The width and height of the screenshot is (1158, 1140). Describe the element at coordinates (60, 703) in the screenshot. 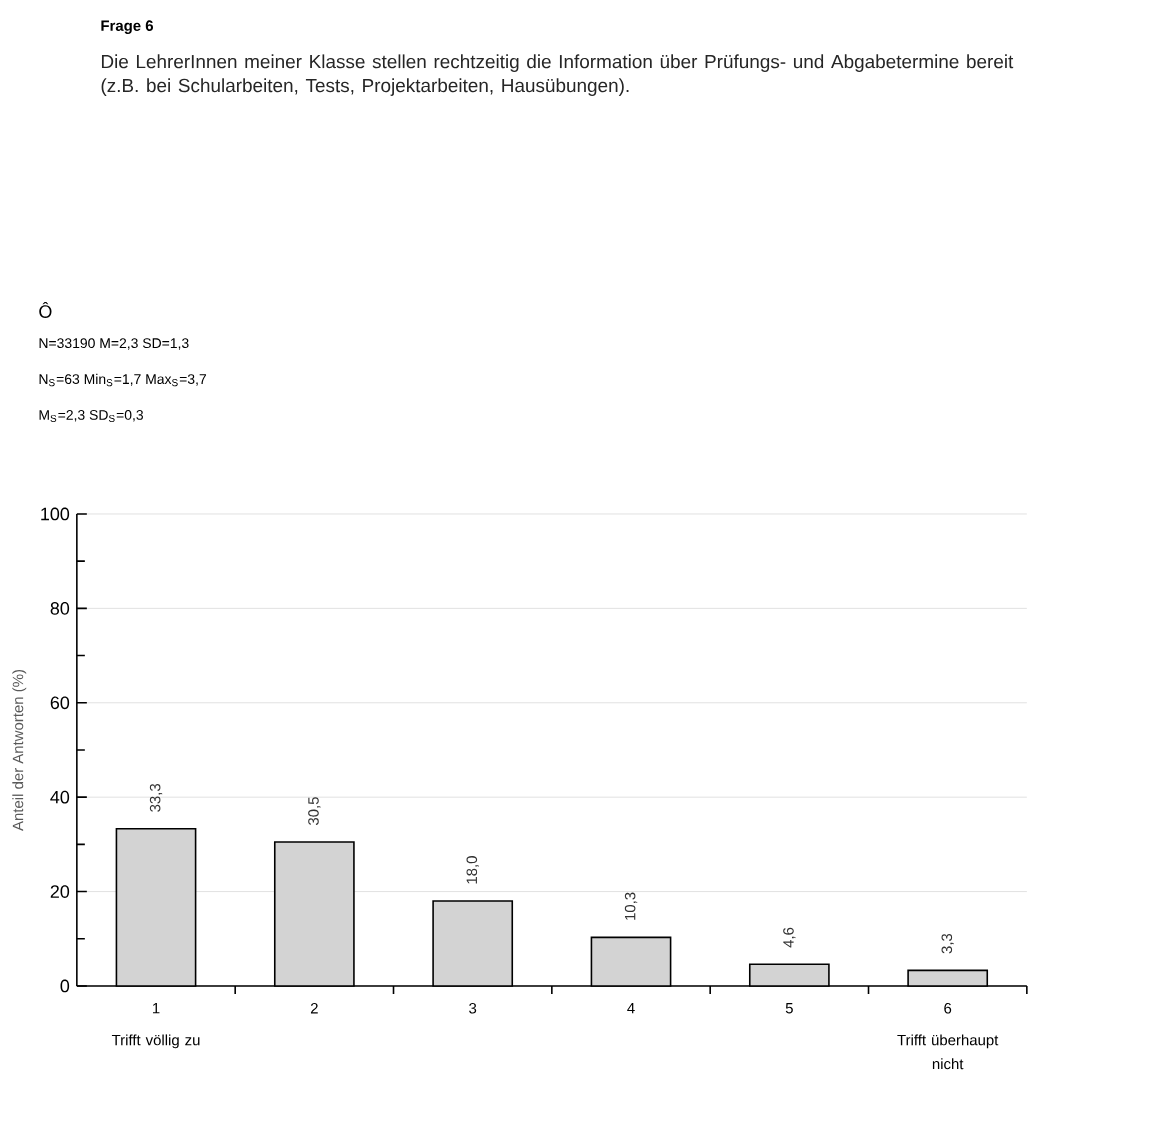

I see `y-tick-label: 60` at that location.